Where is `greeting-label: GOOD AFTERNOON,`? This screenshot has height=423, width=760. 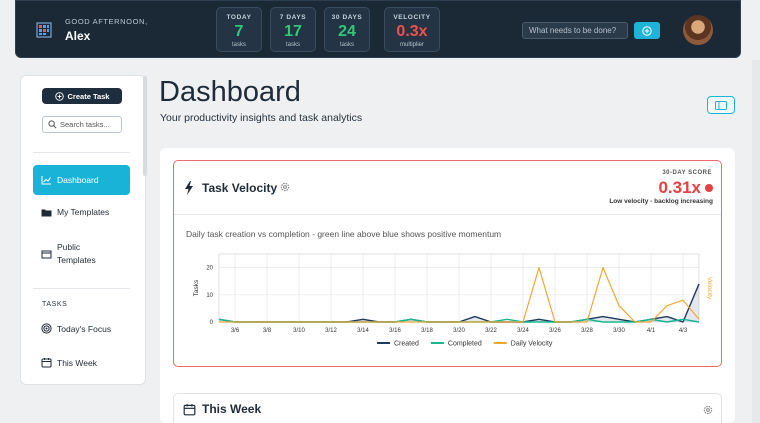 greeting-label: GOOD AFTERNOON, is located at coordinates (106, 21).